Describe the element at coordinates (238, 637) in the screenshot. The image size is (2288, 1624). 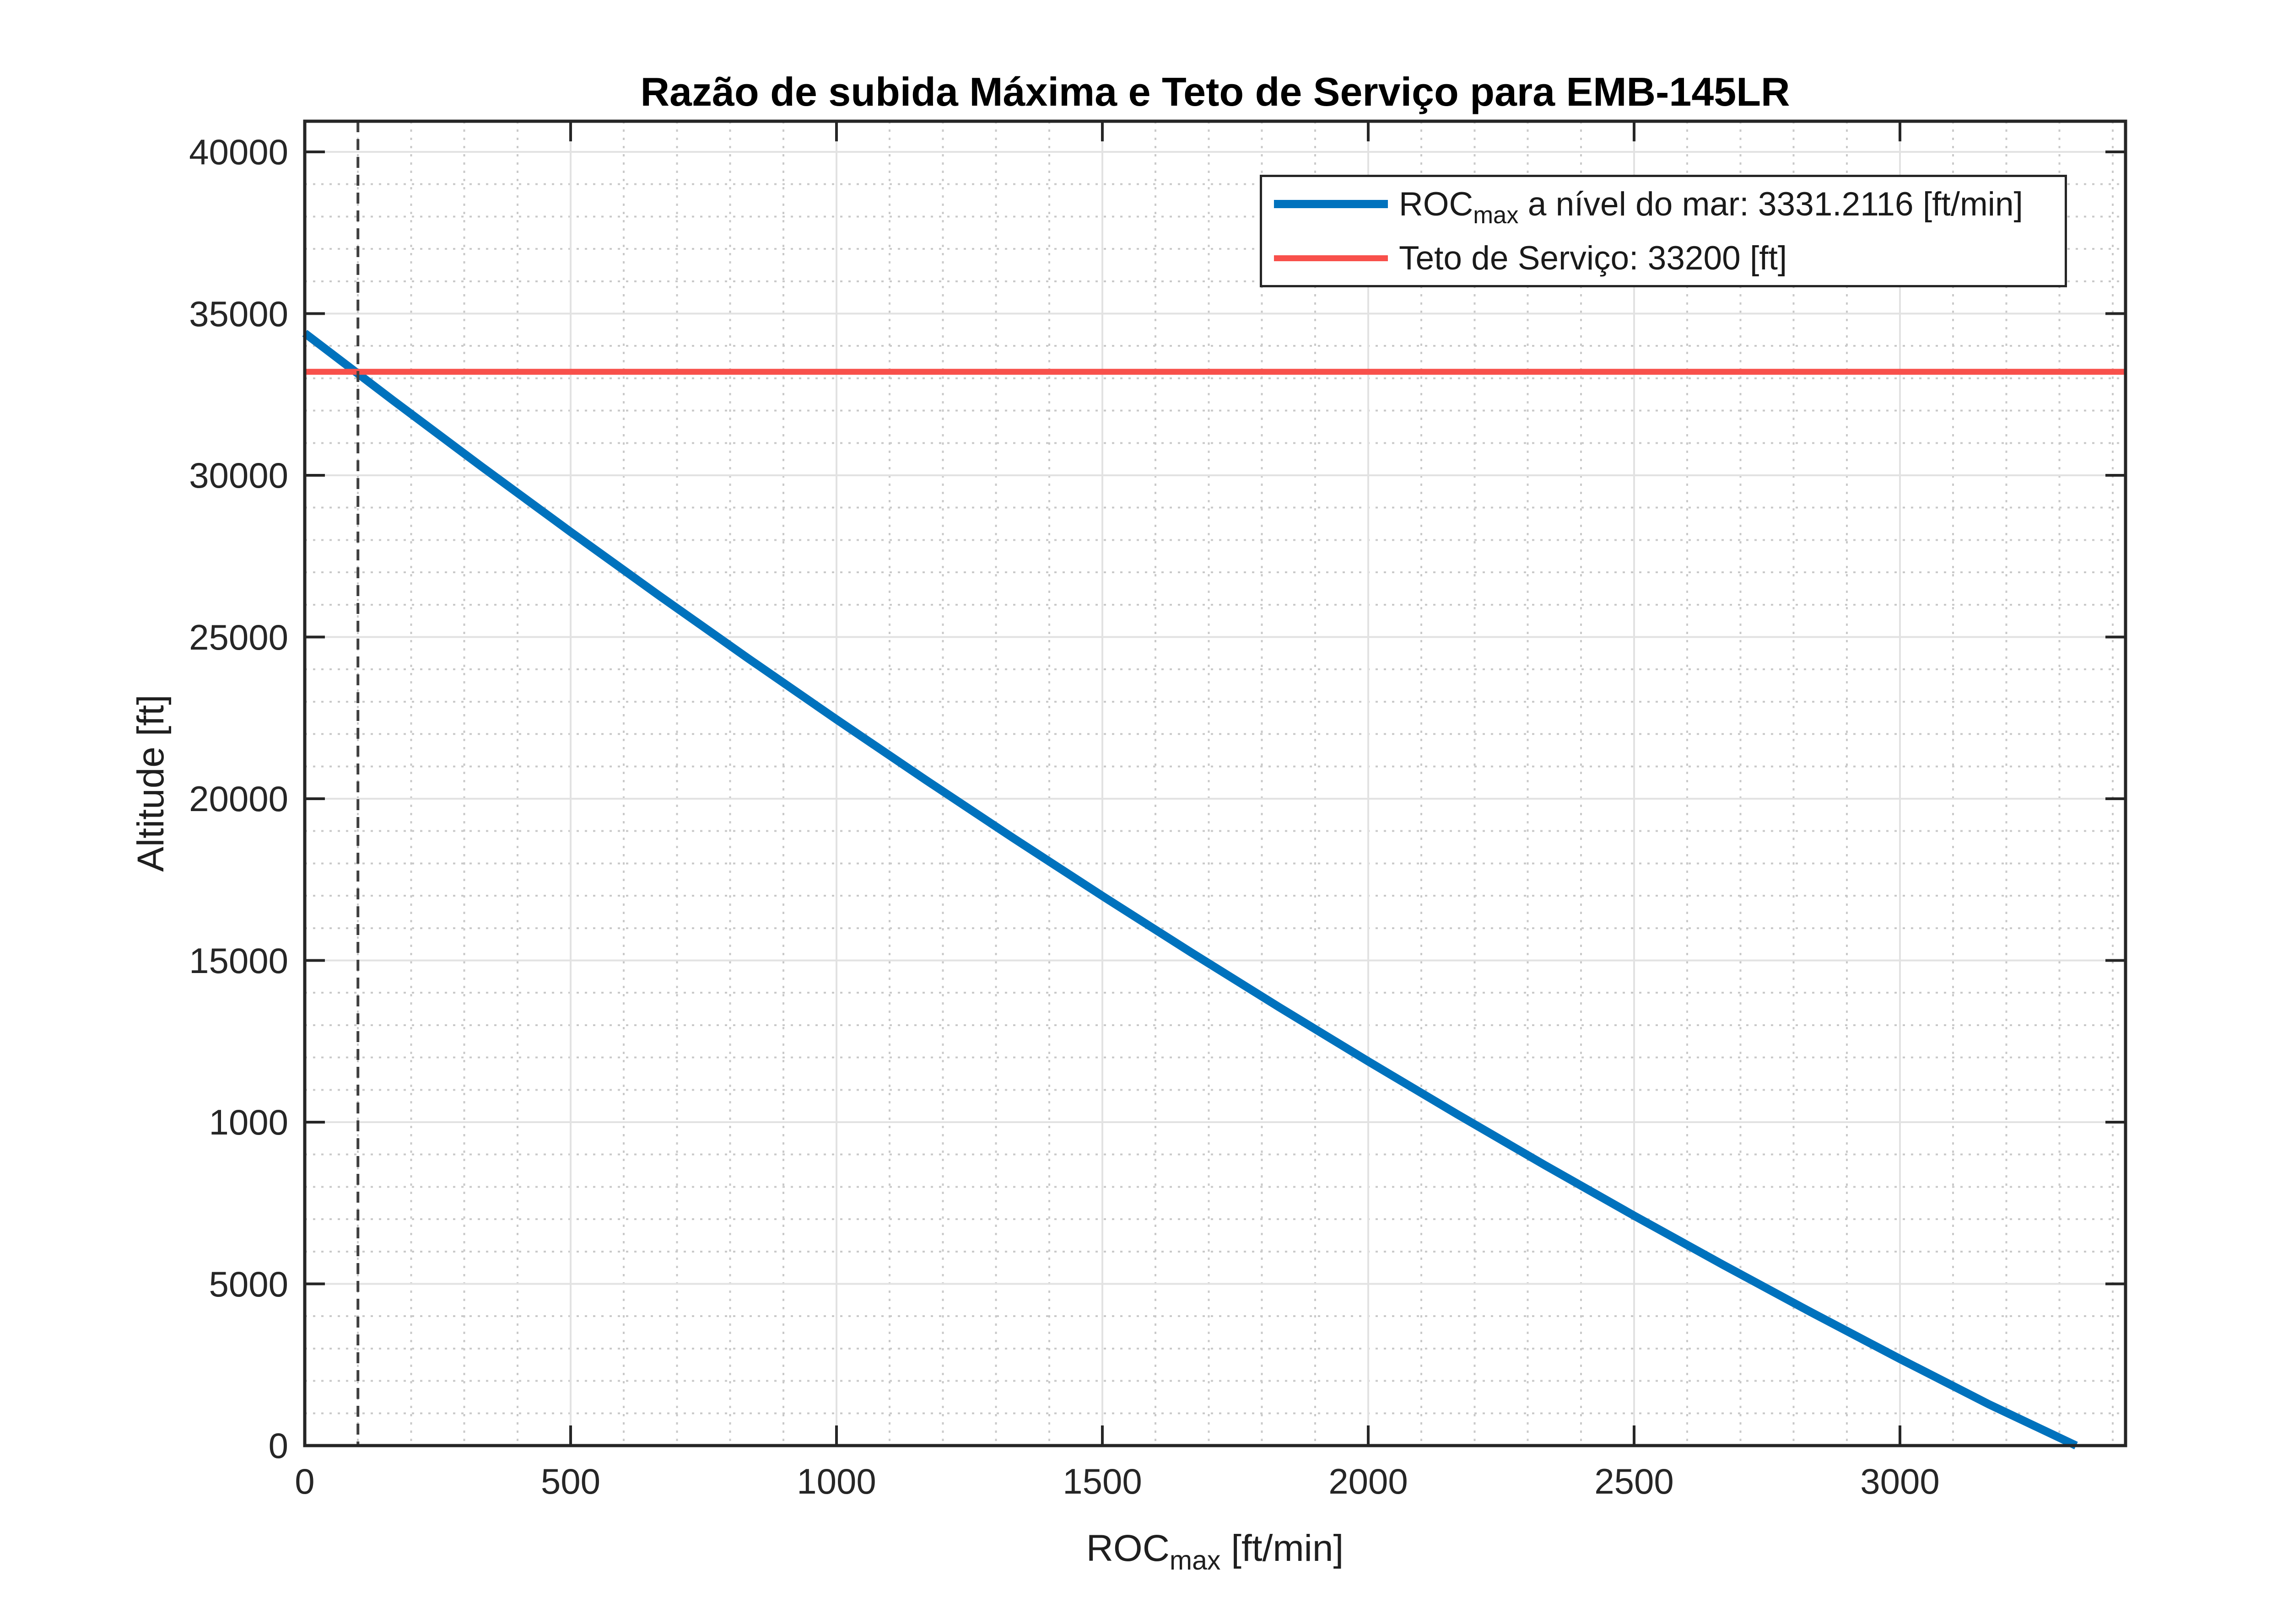
I see `y-tick-label: 25000` at that location.